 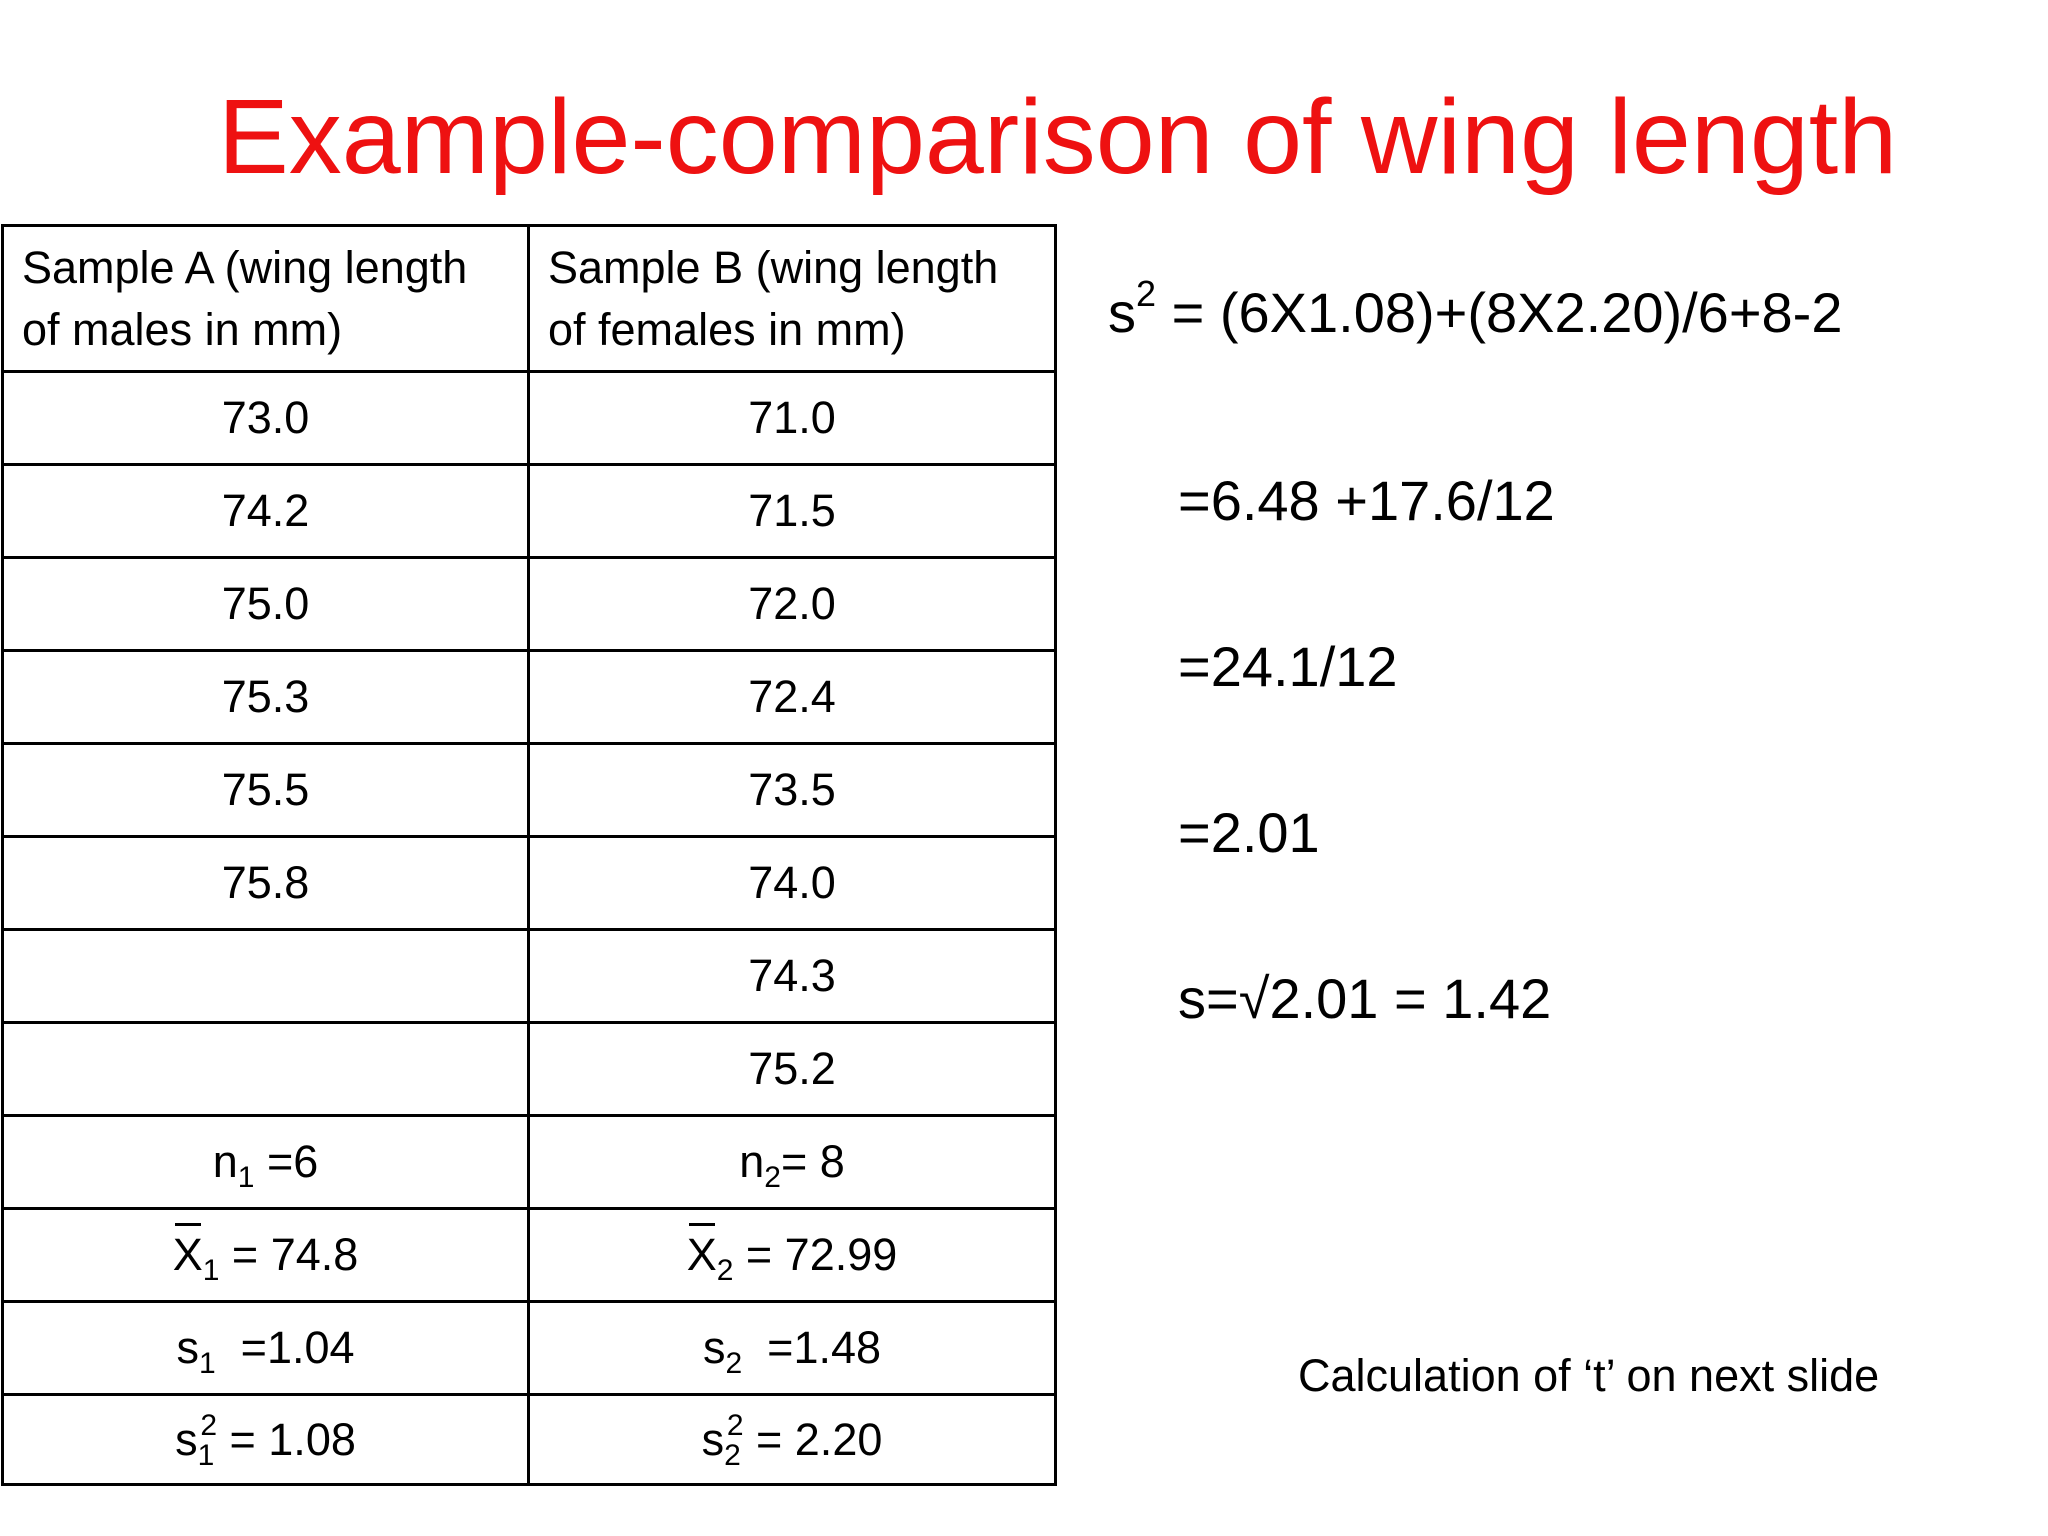 I want to click on var2-cell: s22 = 2.20, so click(x=792, y=1439).